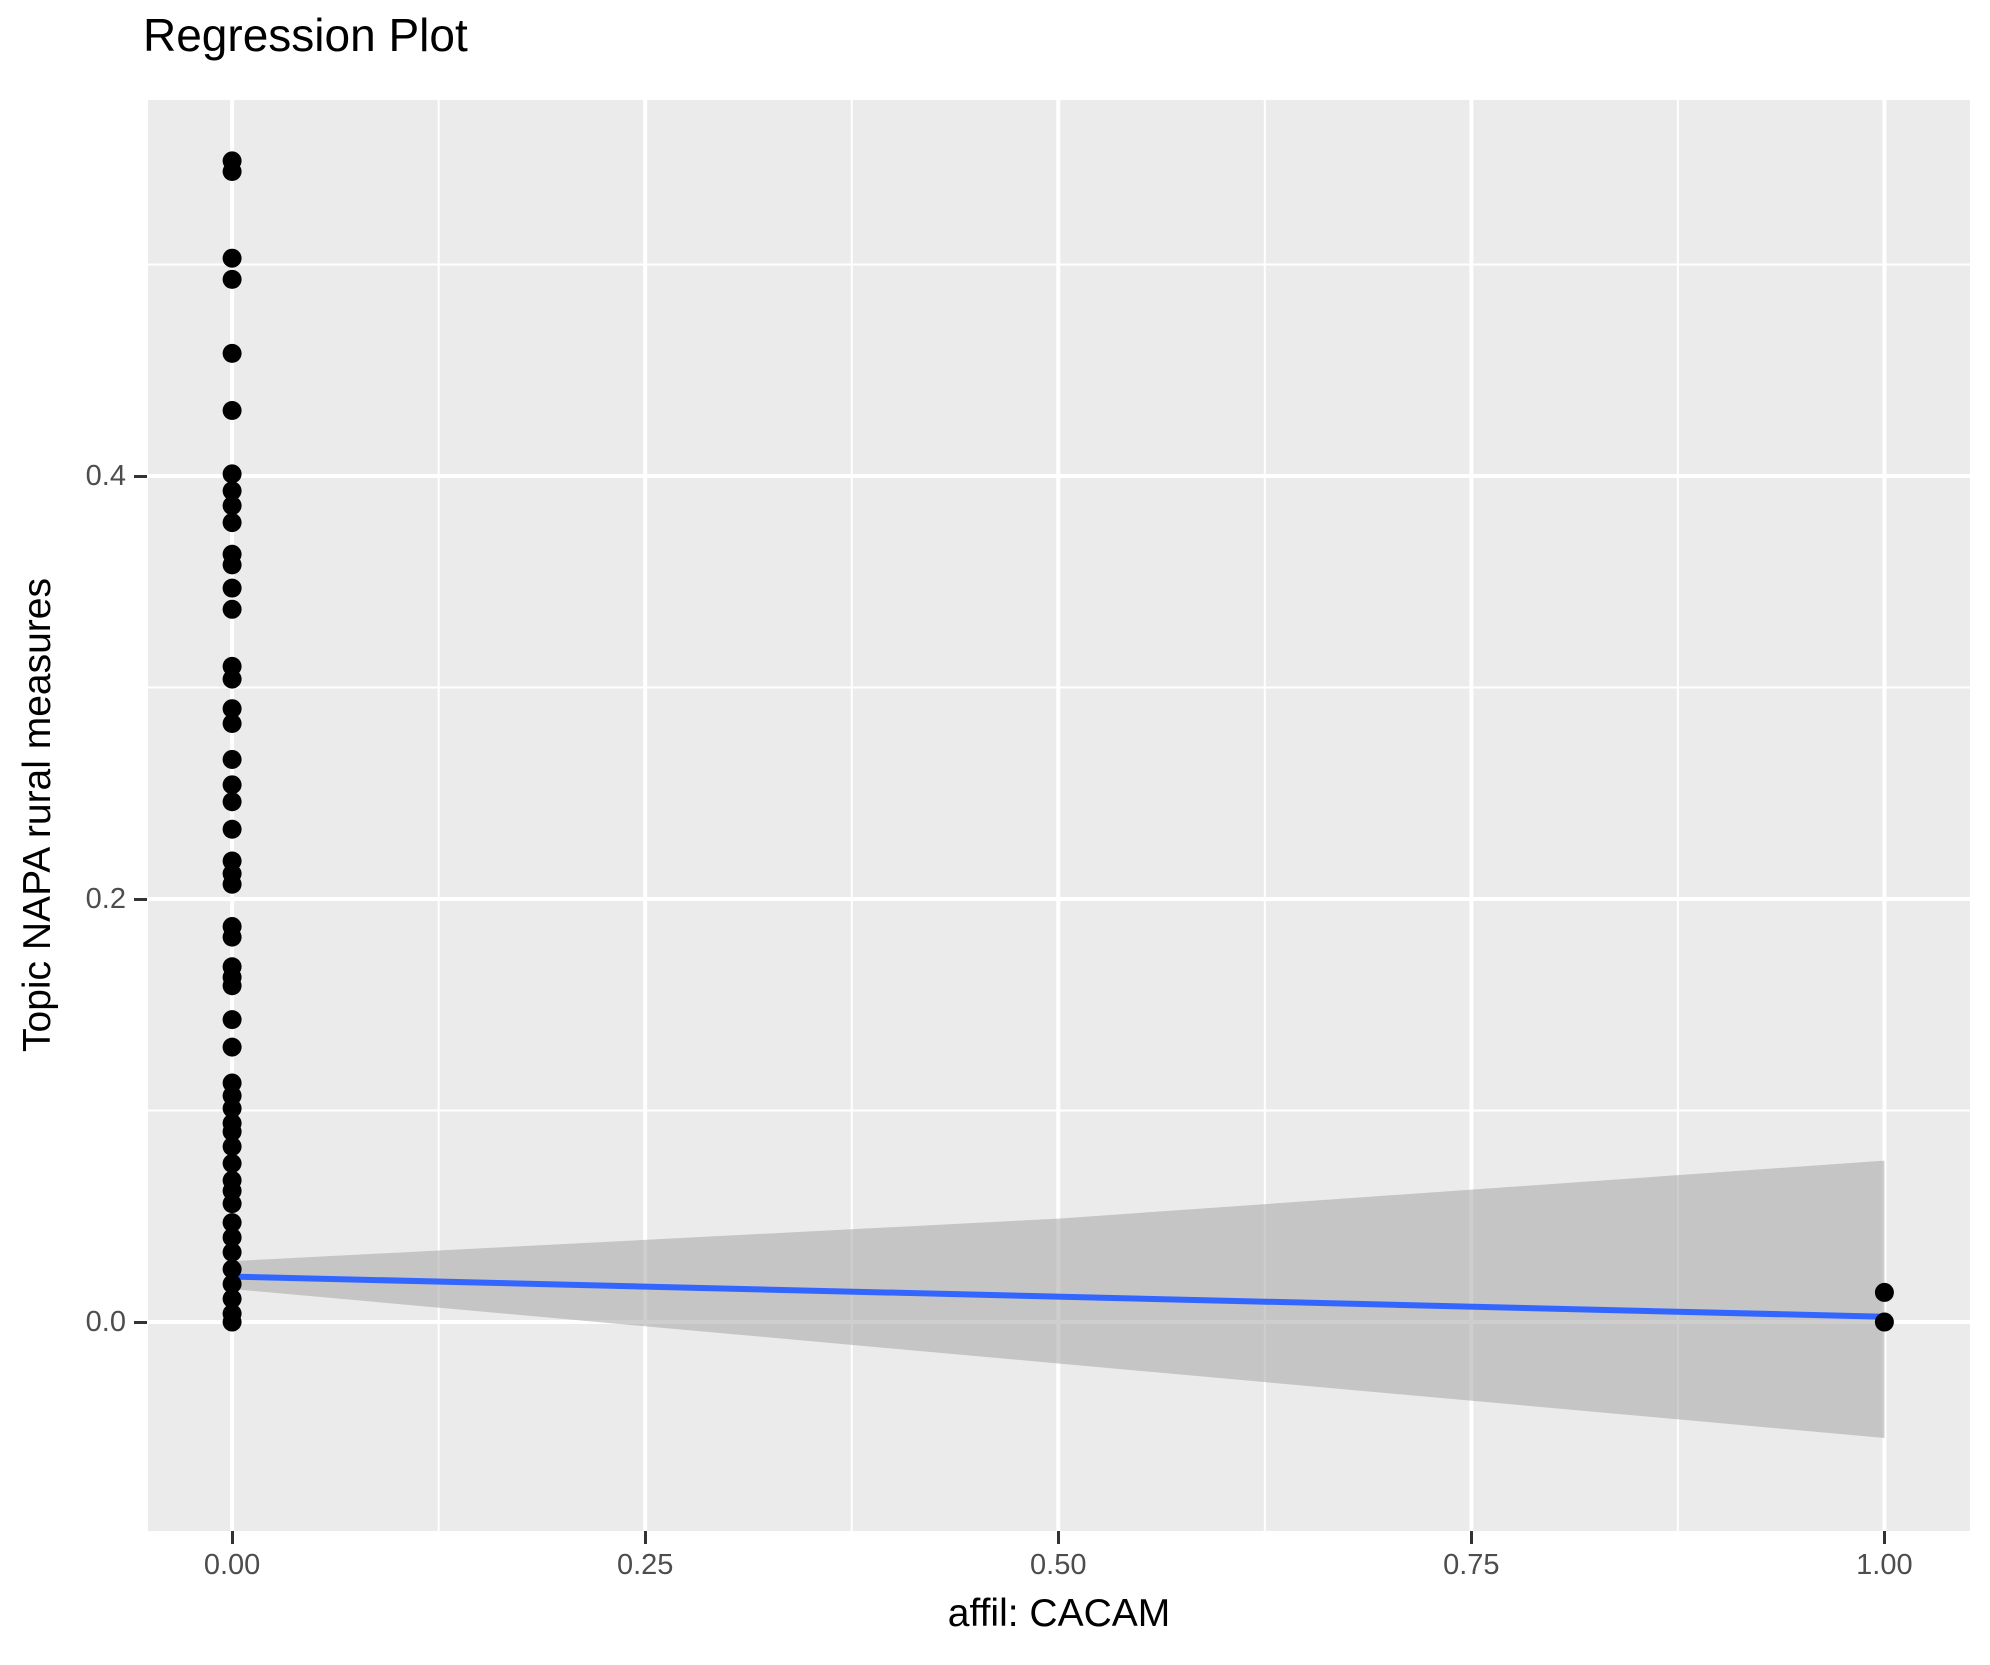 The width and height of the screenshot is (1990, 1665). Describe the element at coordinates (232, 1565) in the screenshot. I see `x-tick-label: 0.00` at that location.